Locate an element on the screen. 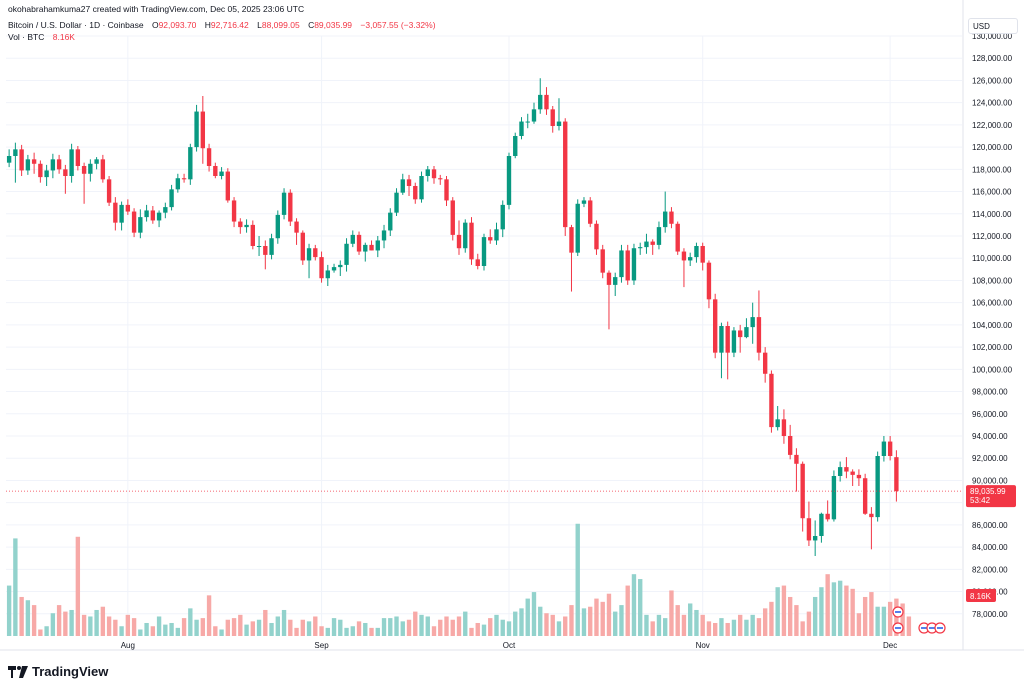 The image size is (1024, 691). symbol-name: Bitcoin / U.S. Dollar · 1D · Coinbase is located at coordinates (76, 25).